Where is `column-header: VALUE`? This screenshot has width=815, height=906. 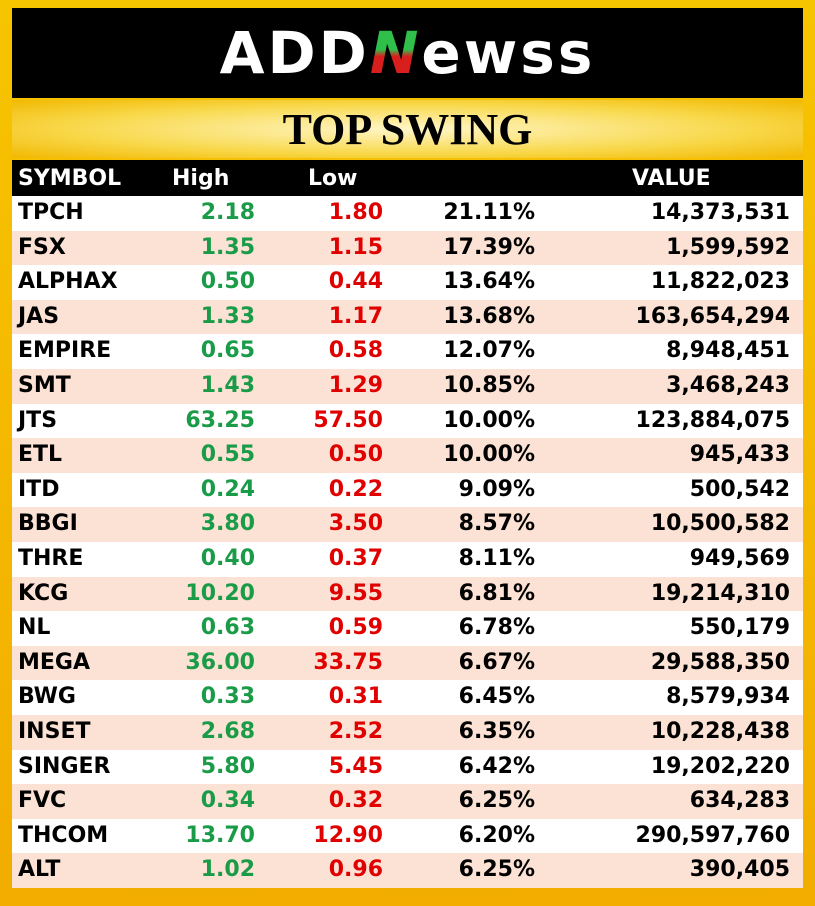
column-header: VALUE is located at coordinates (671, 178).